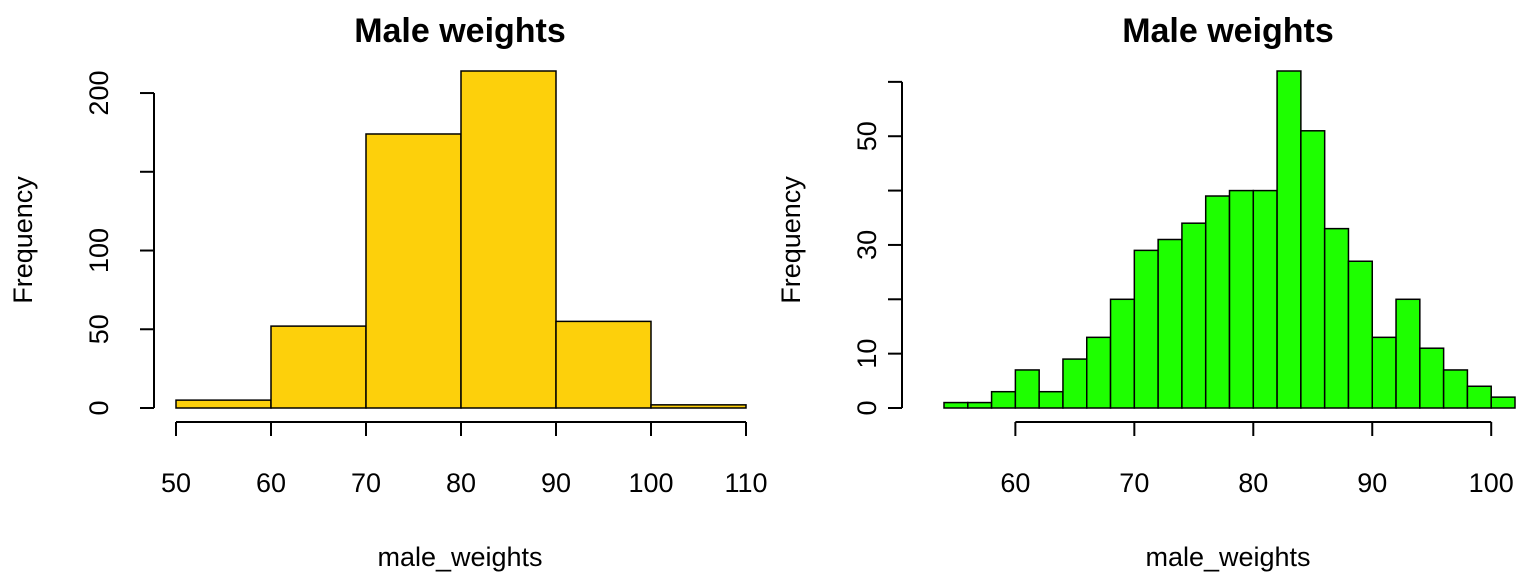  Describe the element at coordinates (99, 93) in the screenshot. I see `y-tick-label: 200` at that location.